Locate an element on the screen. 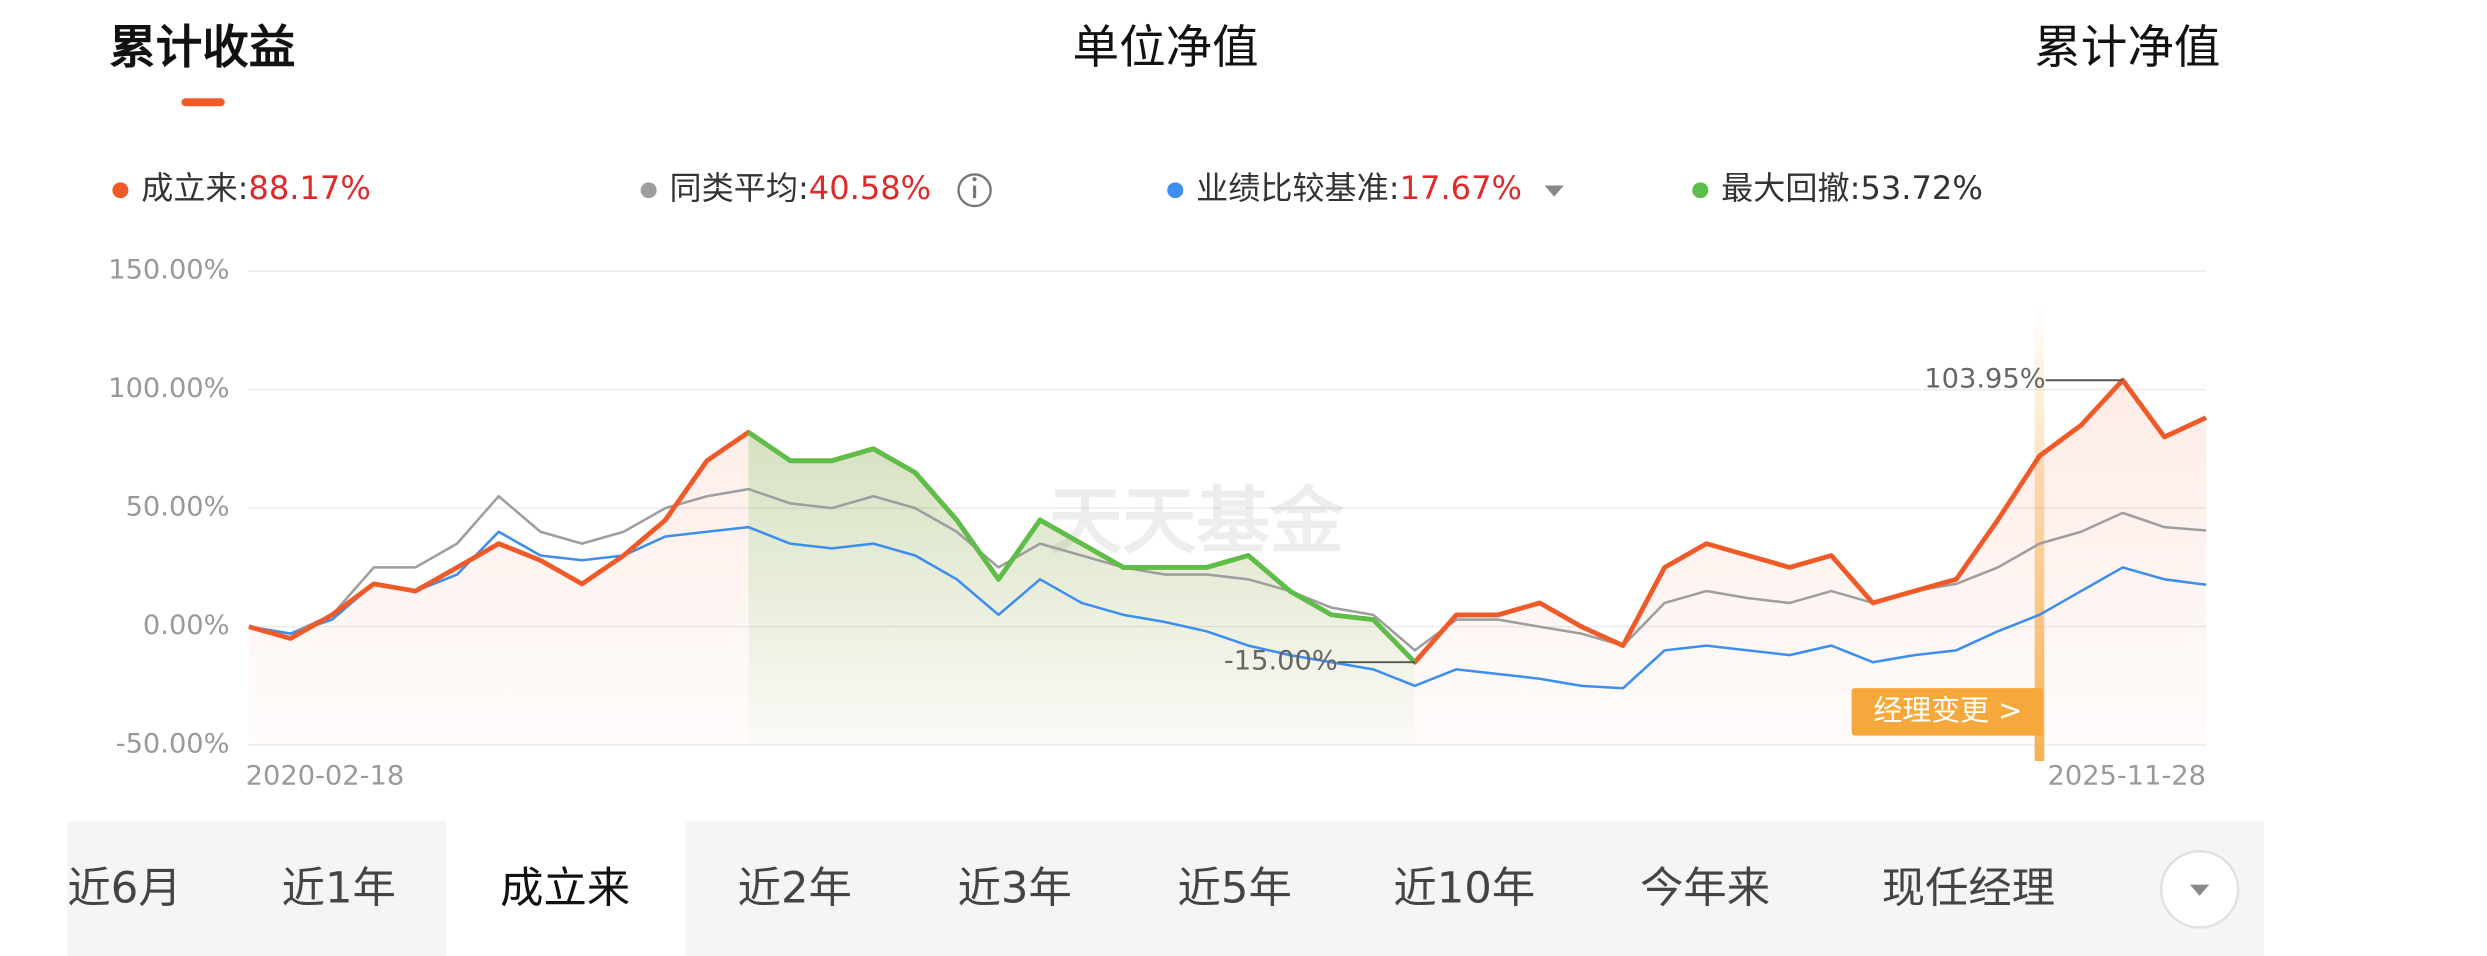 This screenshot has width=2487, height=956. period-tab: 近1年 is located at coordinates (339, 889).